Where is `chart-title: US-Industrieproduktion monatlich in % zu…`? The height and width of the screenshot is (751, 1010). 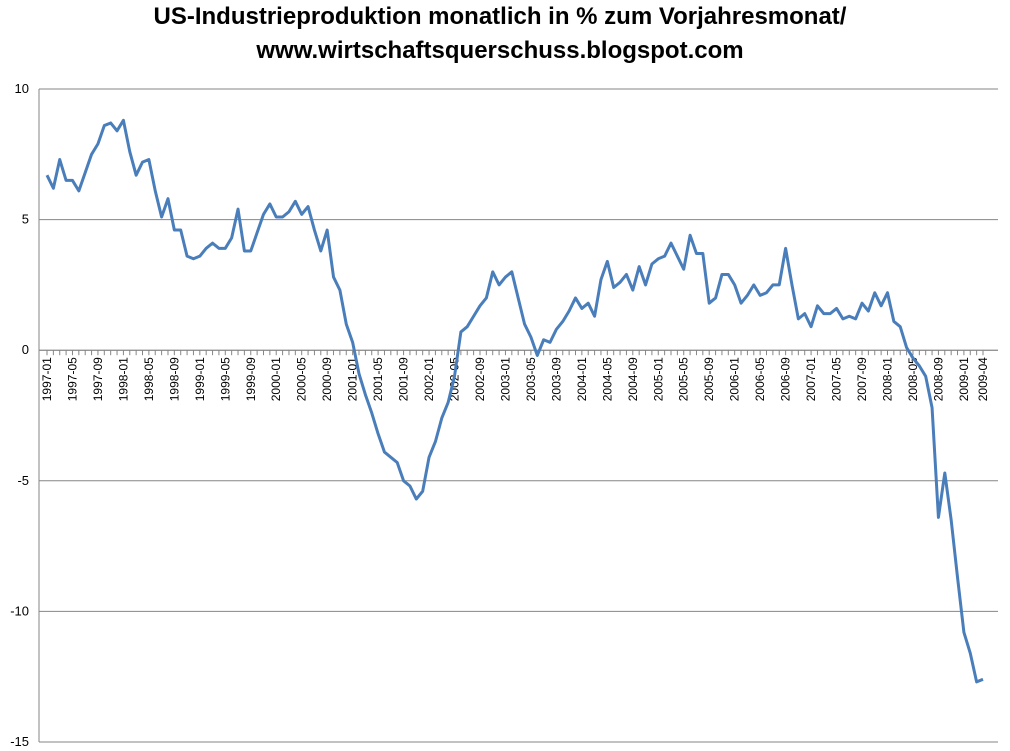
chart-title: US-Industrieproduktion monatlich in % zu… is located at coordinates (500, 16).